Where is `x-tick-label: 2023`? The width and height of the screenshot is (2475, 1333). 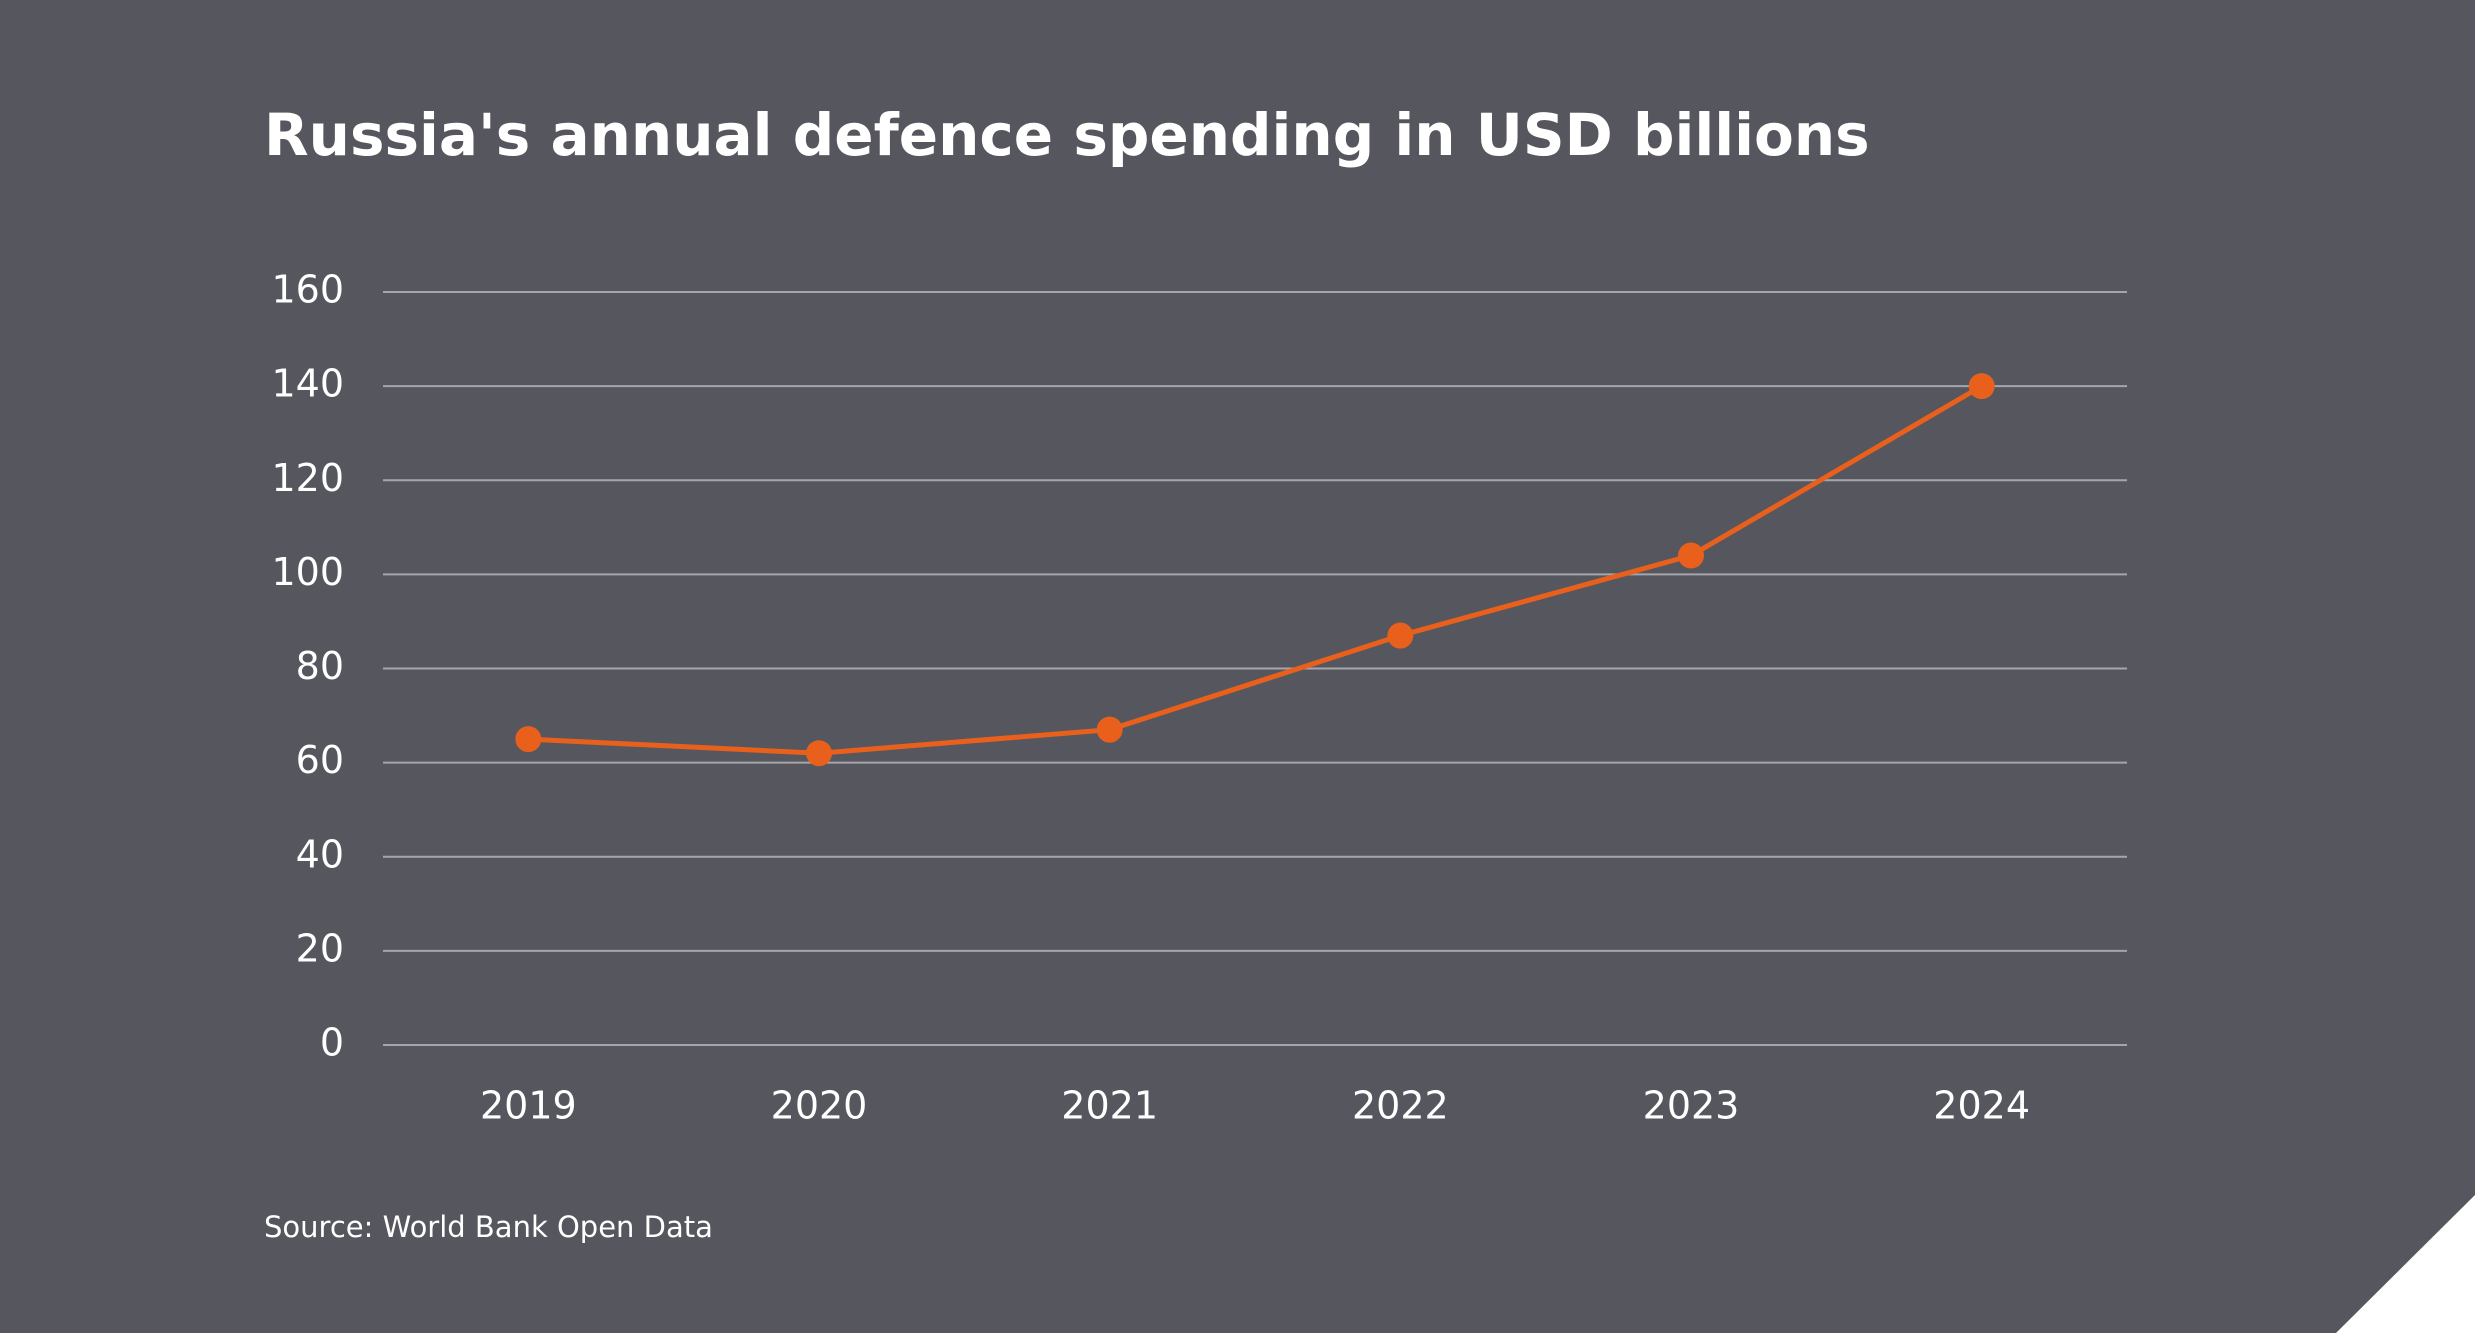
x-tick-label: 2023 is located at coordinates (1691, 1106).